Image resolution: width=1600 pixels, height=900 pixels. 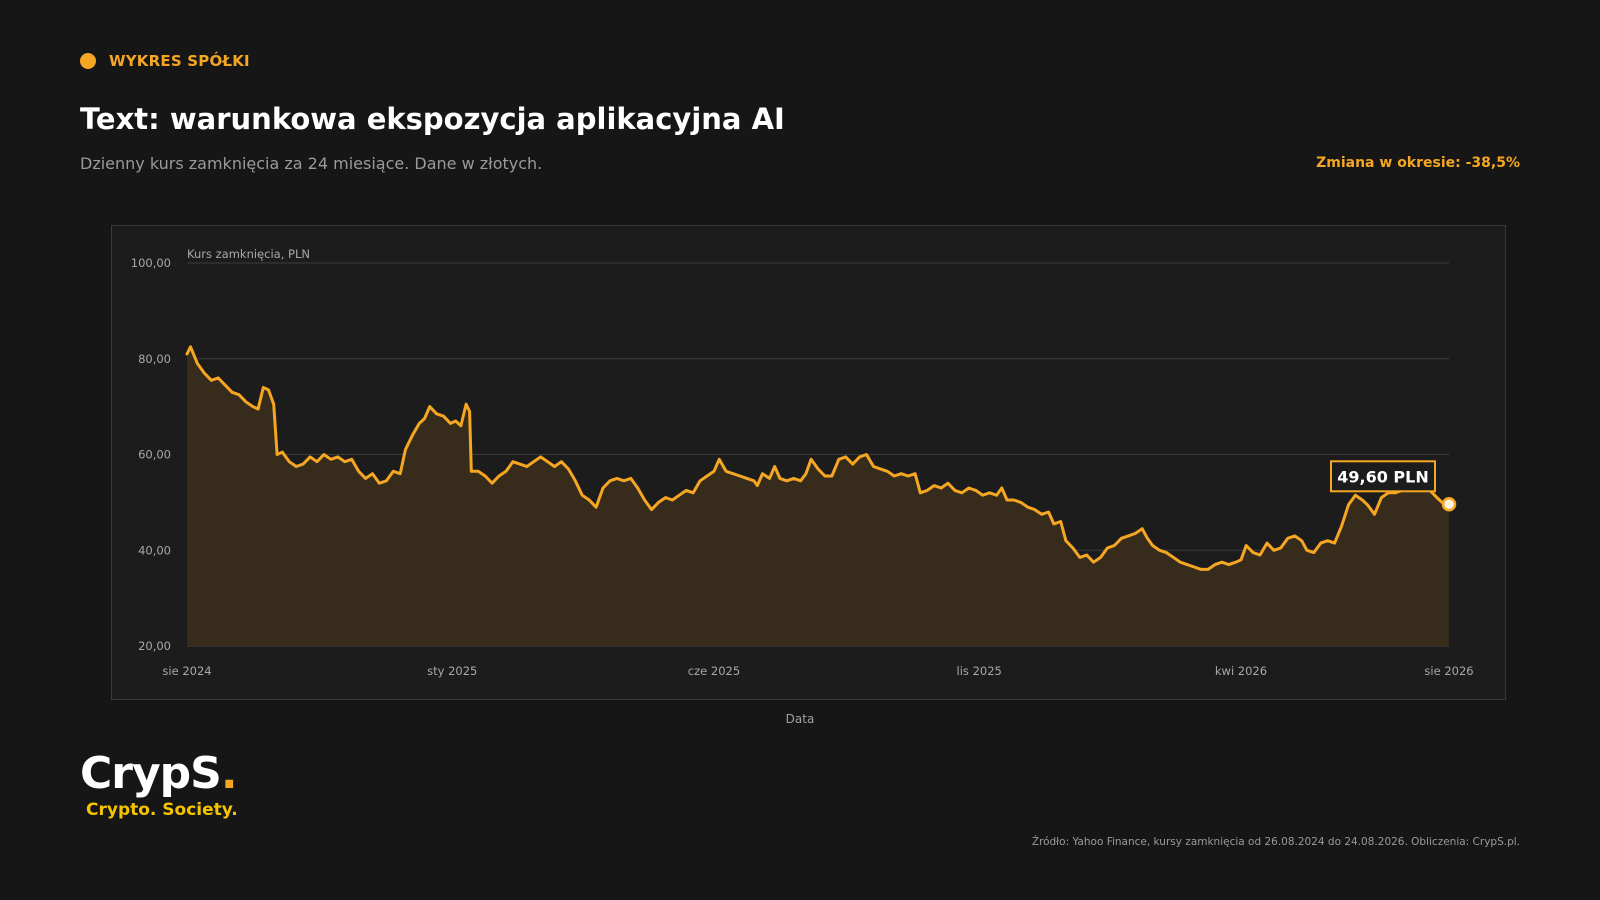 What do you see at coordinates (1448, 671) in the screenshot?
I see `x-tick-label: sie 2026` at bounding box center [1448, 671].